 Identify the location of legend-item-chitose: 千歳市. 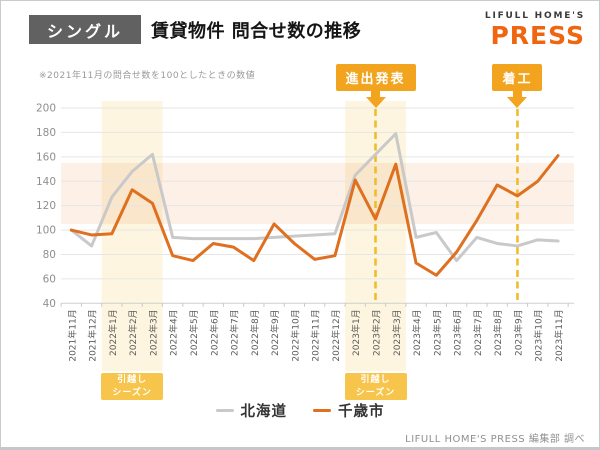
(349, 410).